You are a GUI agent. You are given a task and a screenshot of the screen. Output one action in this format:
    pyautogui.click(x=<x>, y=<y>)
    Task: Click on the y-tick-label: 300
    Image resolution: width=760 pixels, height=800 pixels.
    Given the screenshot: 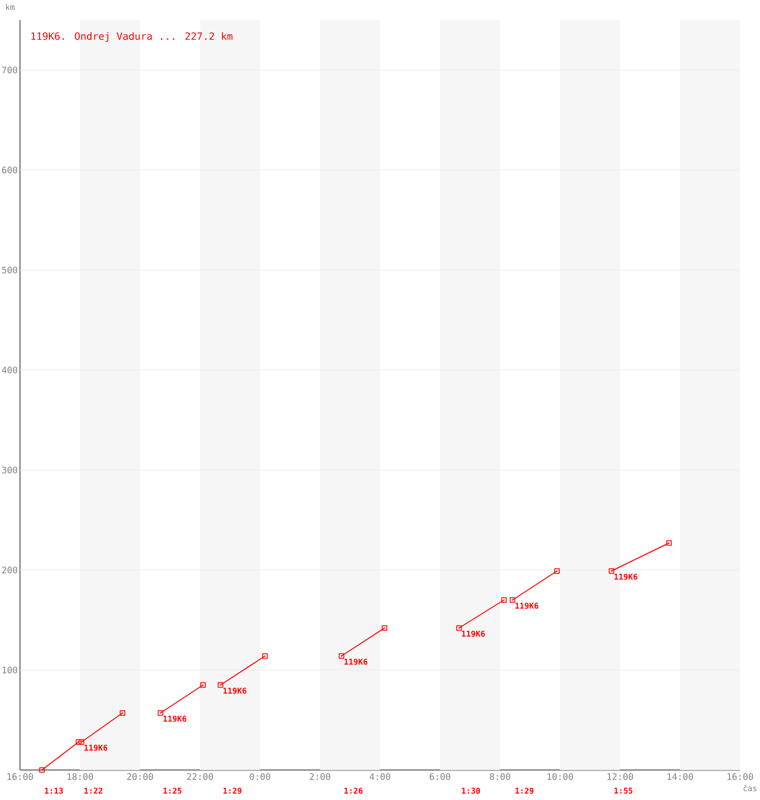 What is the action you would take?
    pyautogui.click(x=10, y=470)
    